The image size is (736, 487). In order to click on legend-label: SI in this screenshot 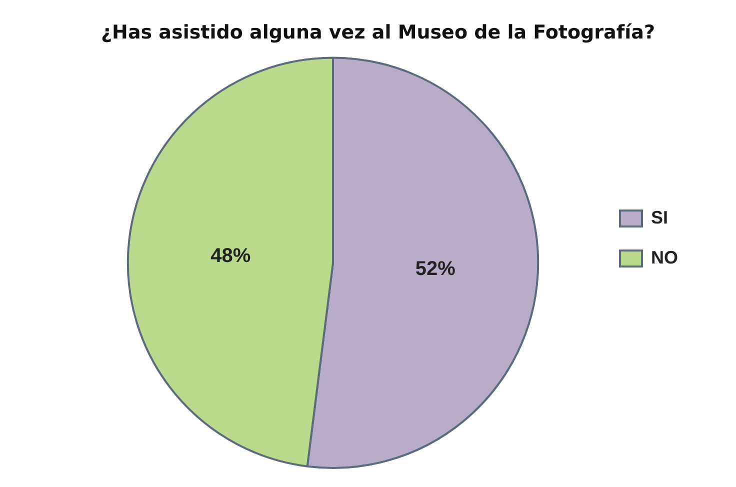, I will do `click(659, 217)`.